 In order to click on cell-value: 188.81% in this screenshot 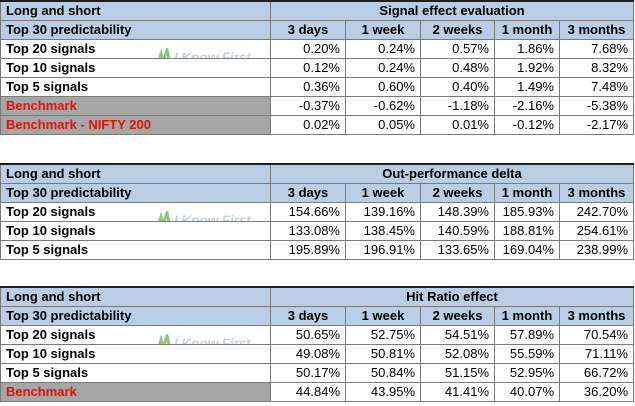, I will do `click(527, 230)`.